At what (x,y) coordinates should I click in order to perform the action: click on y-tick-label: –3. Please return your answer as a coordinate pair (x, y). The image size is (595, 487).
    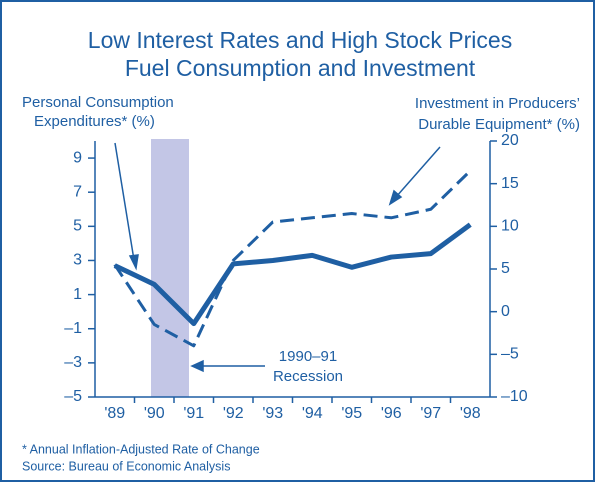
    Looking at the image, I should click on (73, 362).